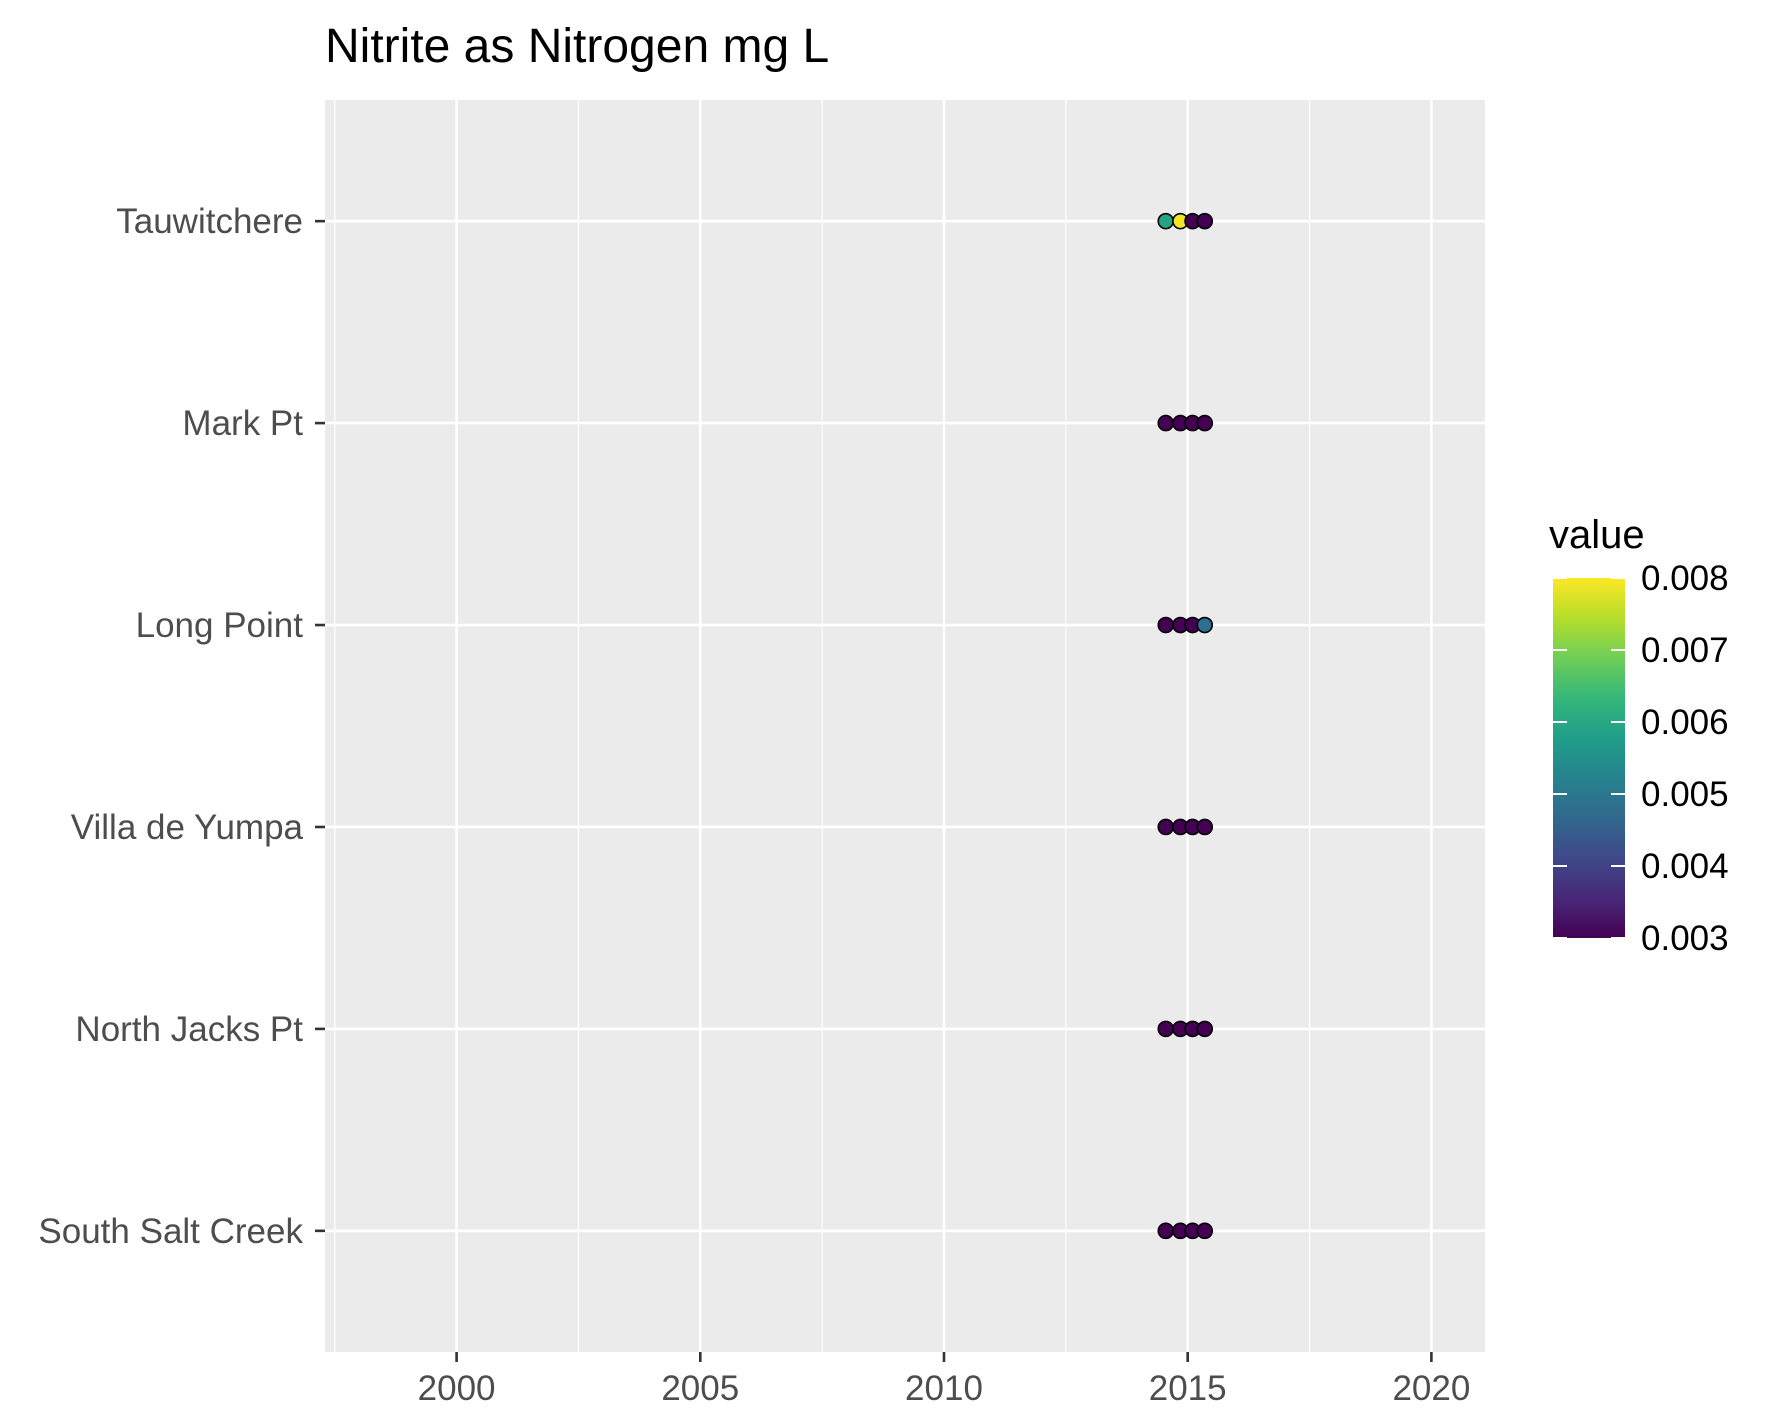  What do you see at coordinates (1685, 866) in the screenshot?
I see `colorbar-label: 0.004` at bounding box center [1685, 866].